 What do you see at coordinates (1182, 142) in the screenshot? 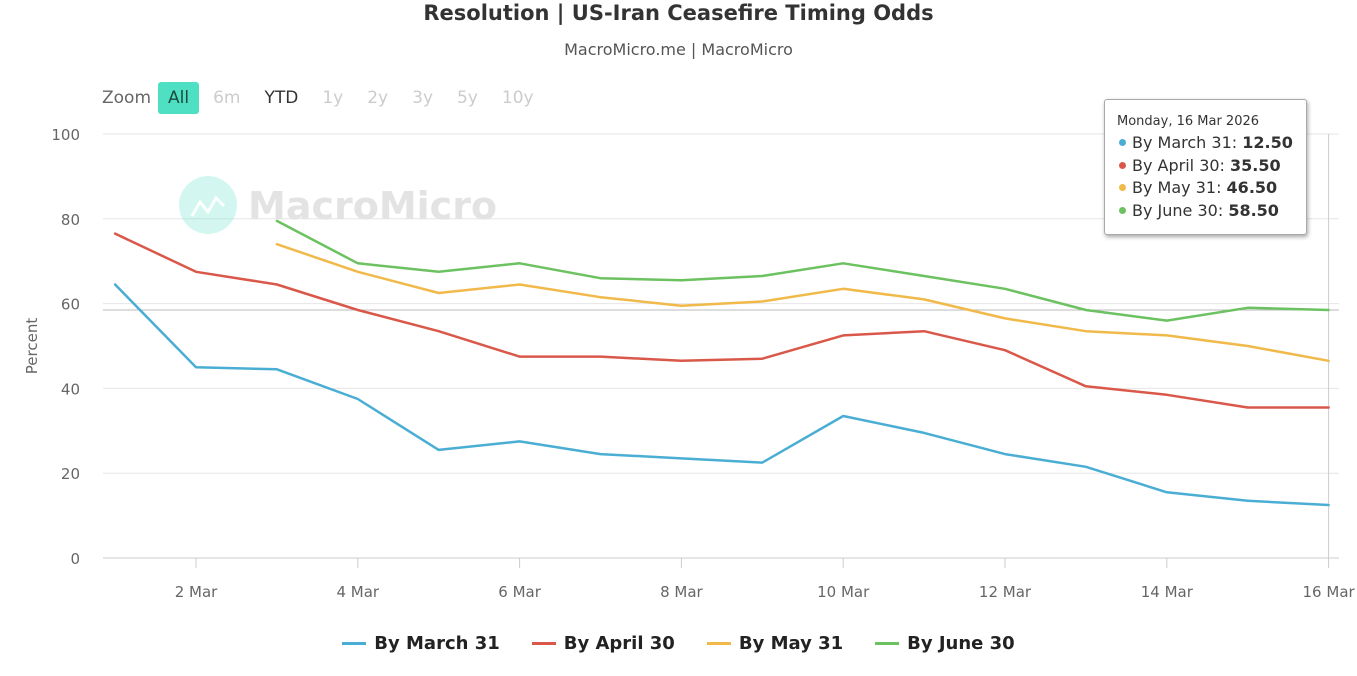
I see `tooltip-series-label: By March 31` at bounding box center [1182, 142].